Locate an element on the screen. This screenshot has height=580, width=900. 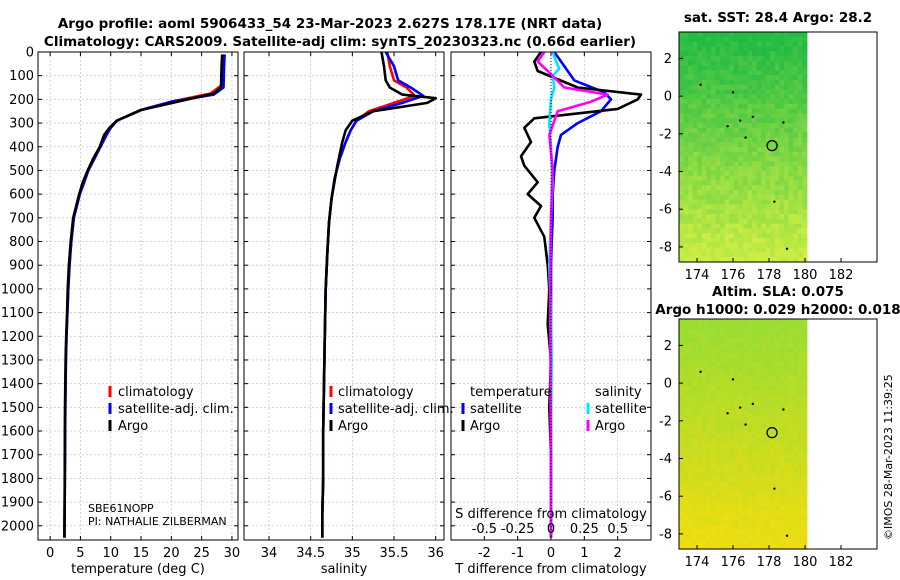
x-tick-label: 176 is located at coordinates (733, 562).